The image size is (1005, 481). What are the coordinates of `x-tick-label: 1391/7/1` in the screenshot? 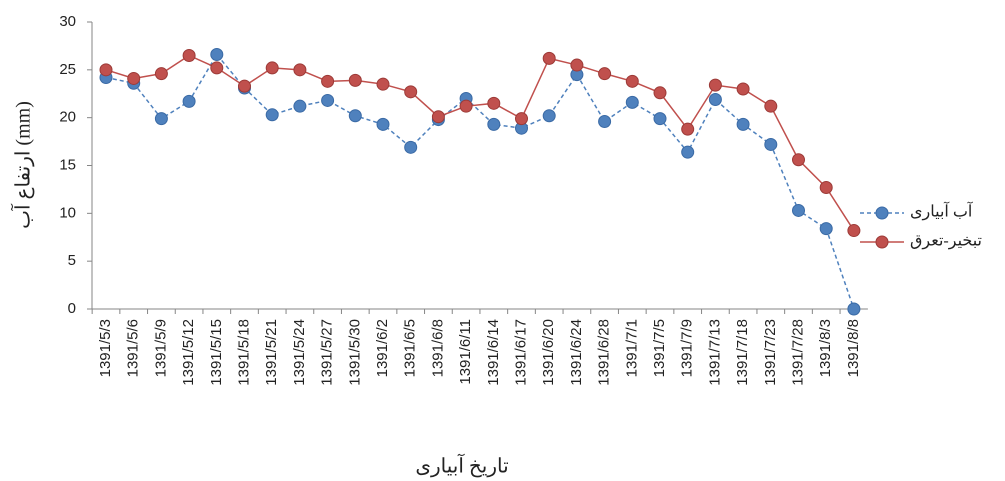 It's located at (631, 348).